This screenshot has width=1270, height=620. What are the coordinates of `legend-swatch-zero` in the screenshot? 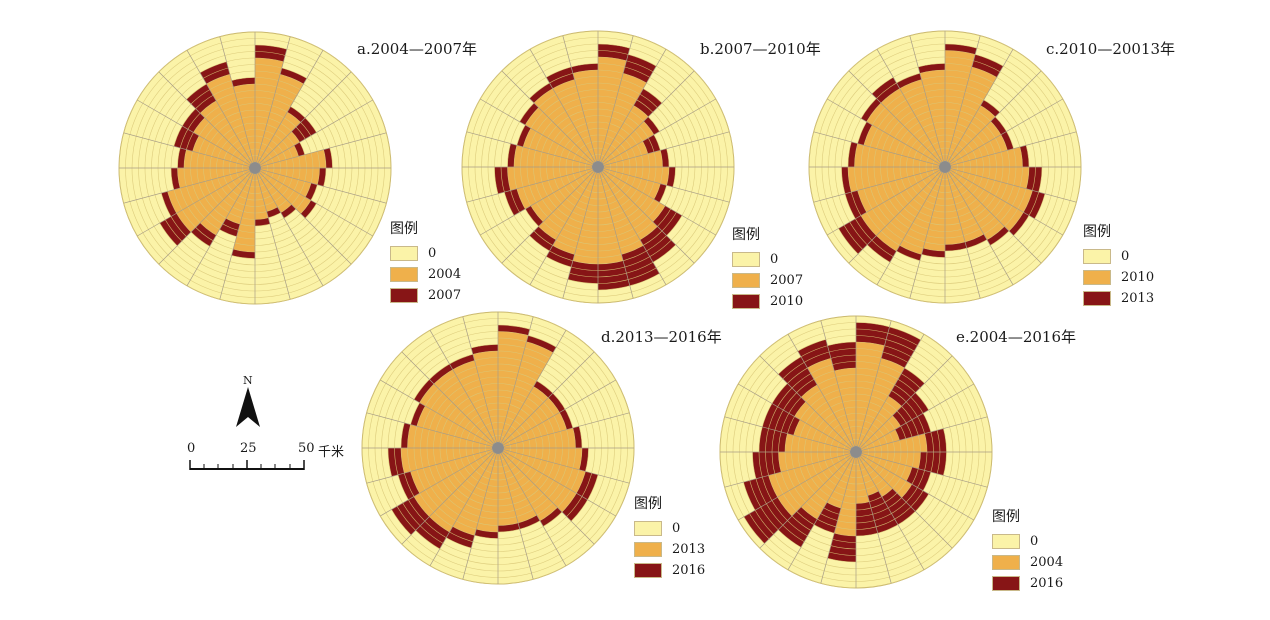 It's located at (404, 253).